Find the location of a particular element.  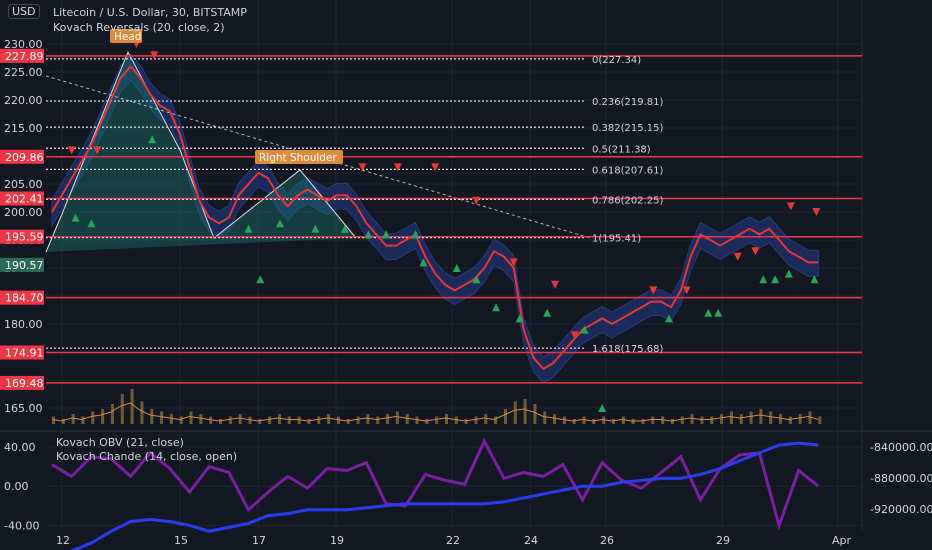

sub-right-tick-label: -880000.00 is located at coordinates (901, 478).